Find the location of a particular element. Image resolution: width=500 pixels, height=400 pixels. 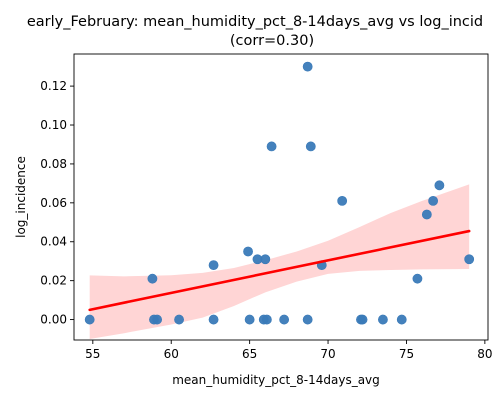

y-tick-label: 0.08 is located at coordinates (53, 164).